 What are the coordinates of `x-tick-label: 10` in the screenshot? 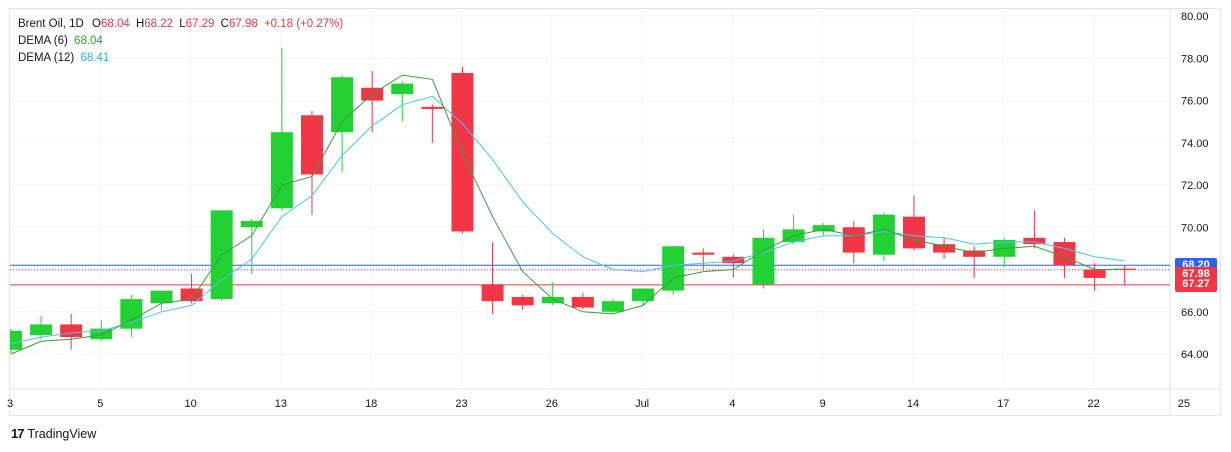 It's located at (190, 404).